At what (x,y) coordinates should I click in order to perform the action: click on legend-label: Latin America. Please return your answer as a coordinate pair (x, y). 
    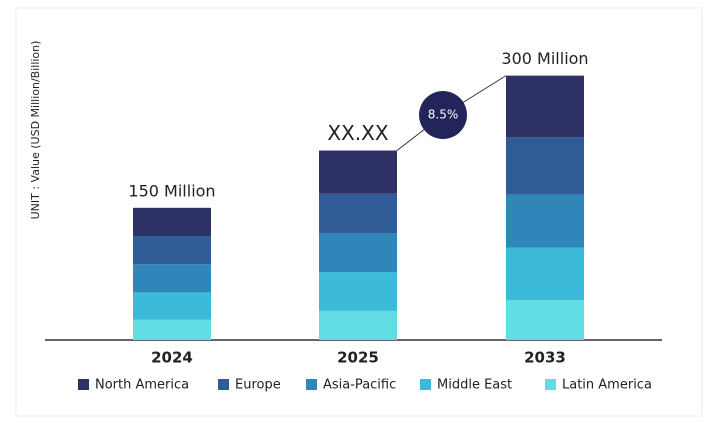
    Looking at the image, I should click on (607, 385).